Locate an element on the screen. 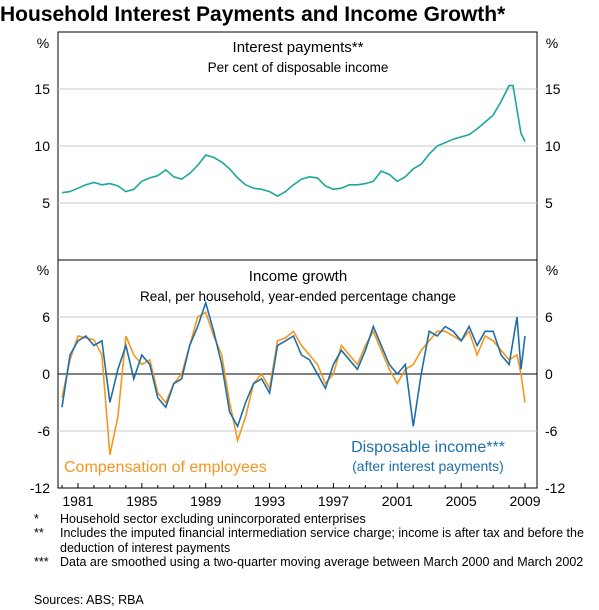  interest-payments-line is located at coordinates (293, 141).